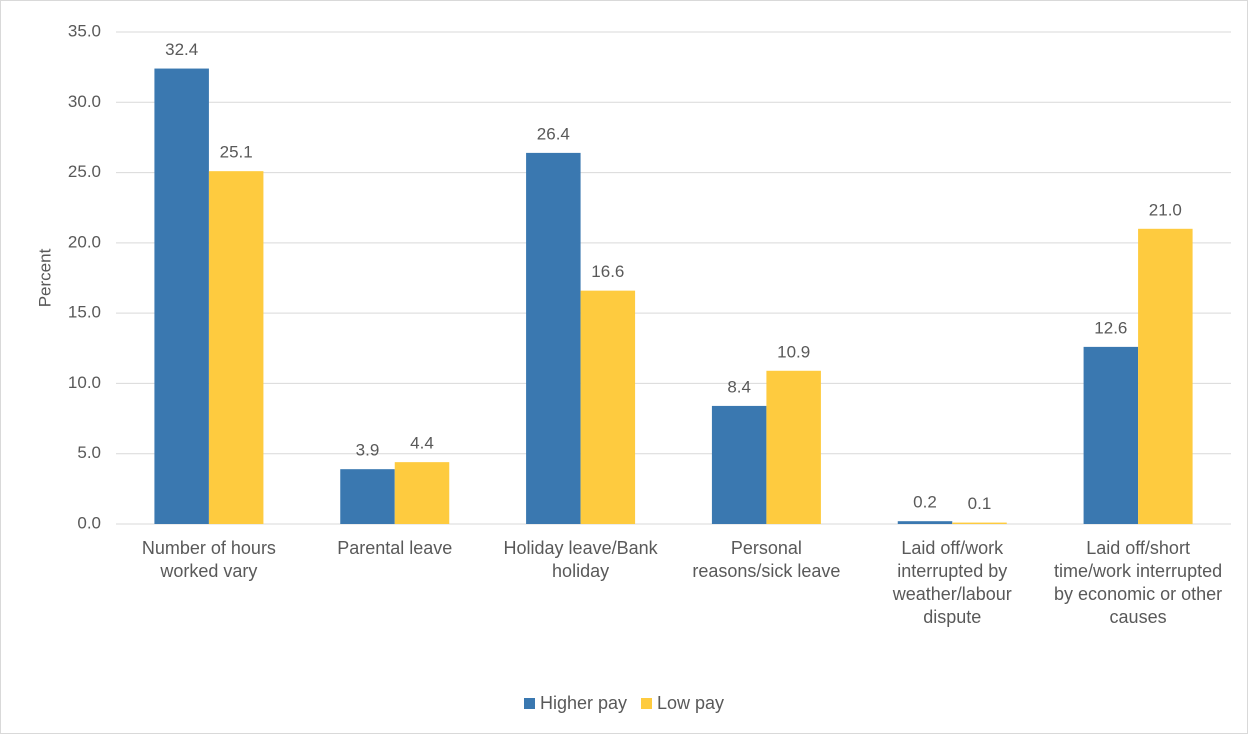 This screenshot has width=1248, height=734. Describe the element at coordinates (368, 450) in the screenshot. I see `data-label: 3.9` at that location.